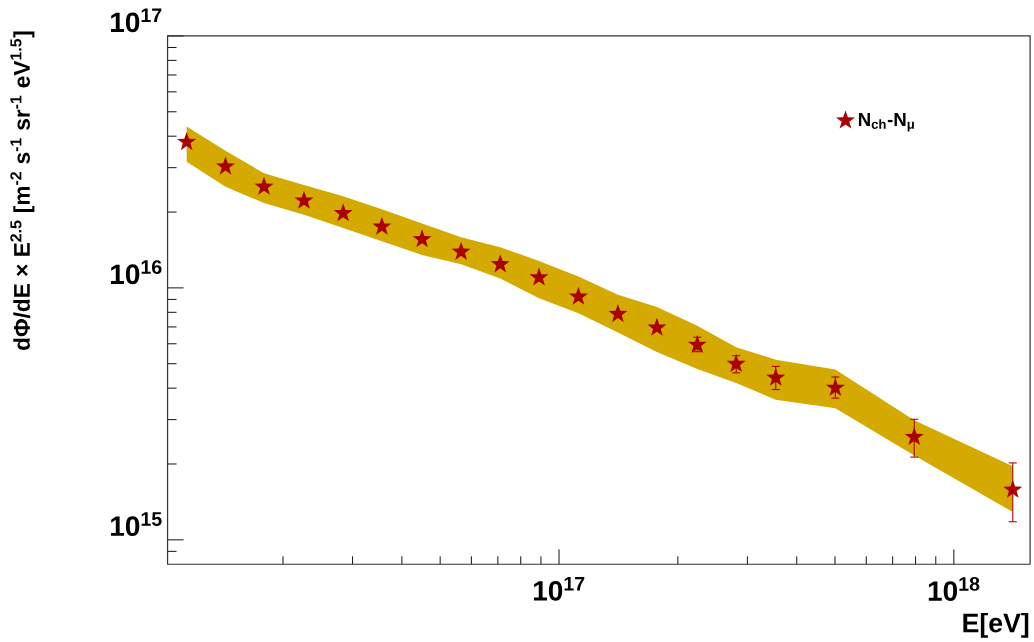 The image size is (1034, 642). What do you see at coordinates (136, 272) in the screenshot?
I see `y-tick-label: 10$^{16}$` at bounding box center [136, 272].